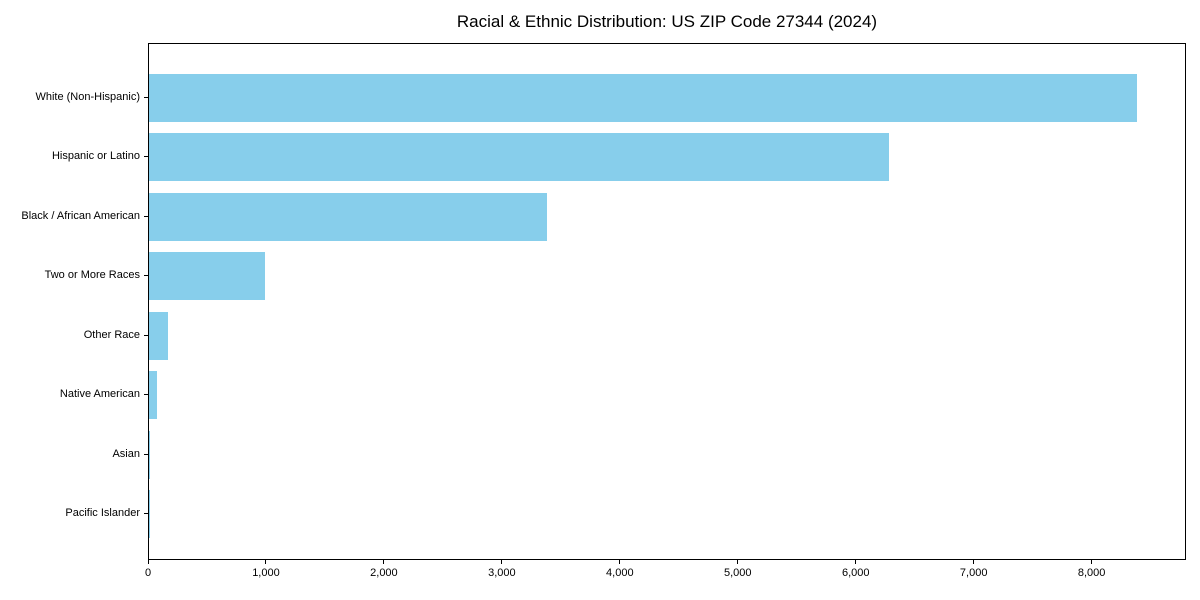  Describe the element at coordinates (95, 156) in the screenshot. I see `y-tick-label: Hispanic or Latino` at that location.